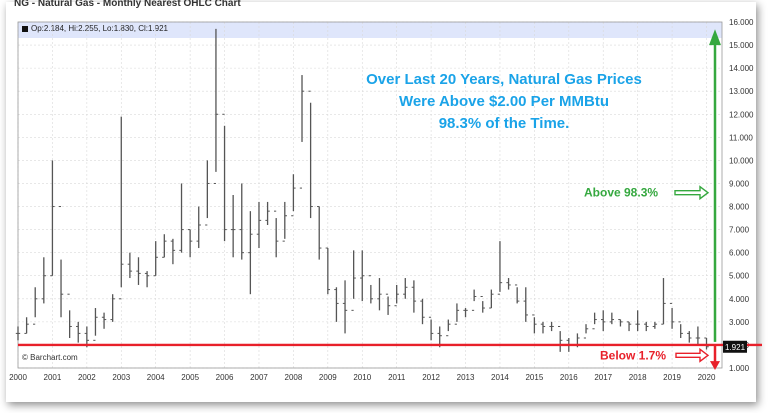  What do you see at coordinates (121, 377) in the screenshot?
I see `x-tick-label: 2003` at bounding box center [121, 377].